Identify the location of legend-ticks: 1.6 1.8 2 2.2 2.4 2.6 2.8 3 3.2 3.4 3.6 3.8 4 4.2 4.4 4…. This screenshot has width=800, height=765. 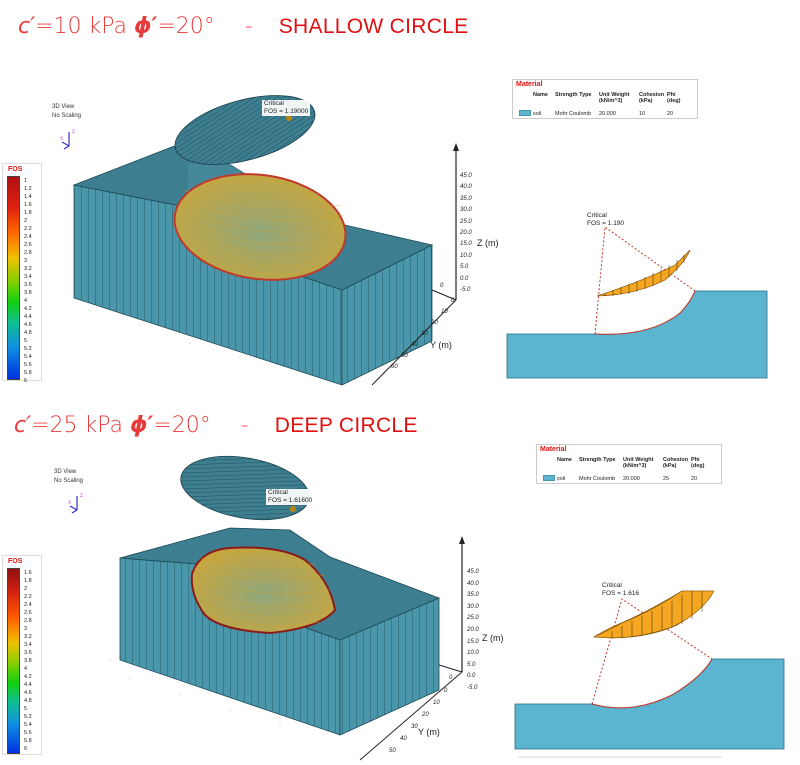
(28, 661).